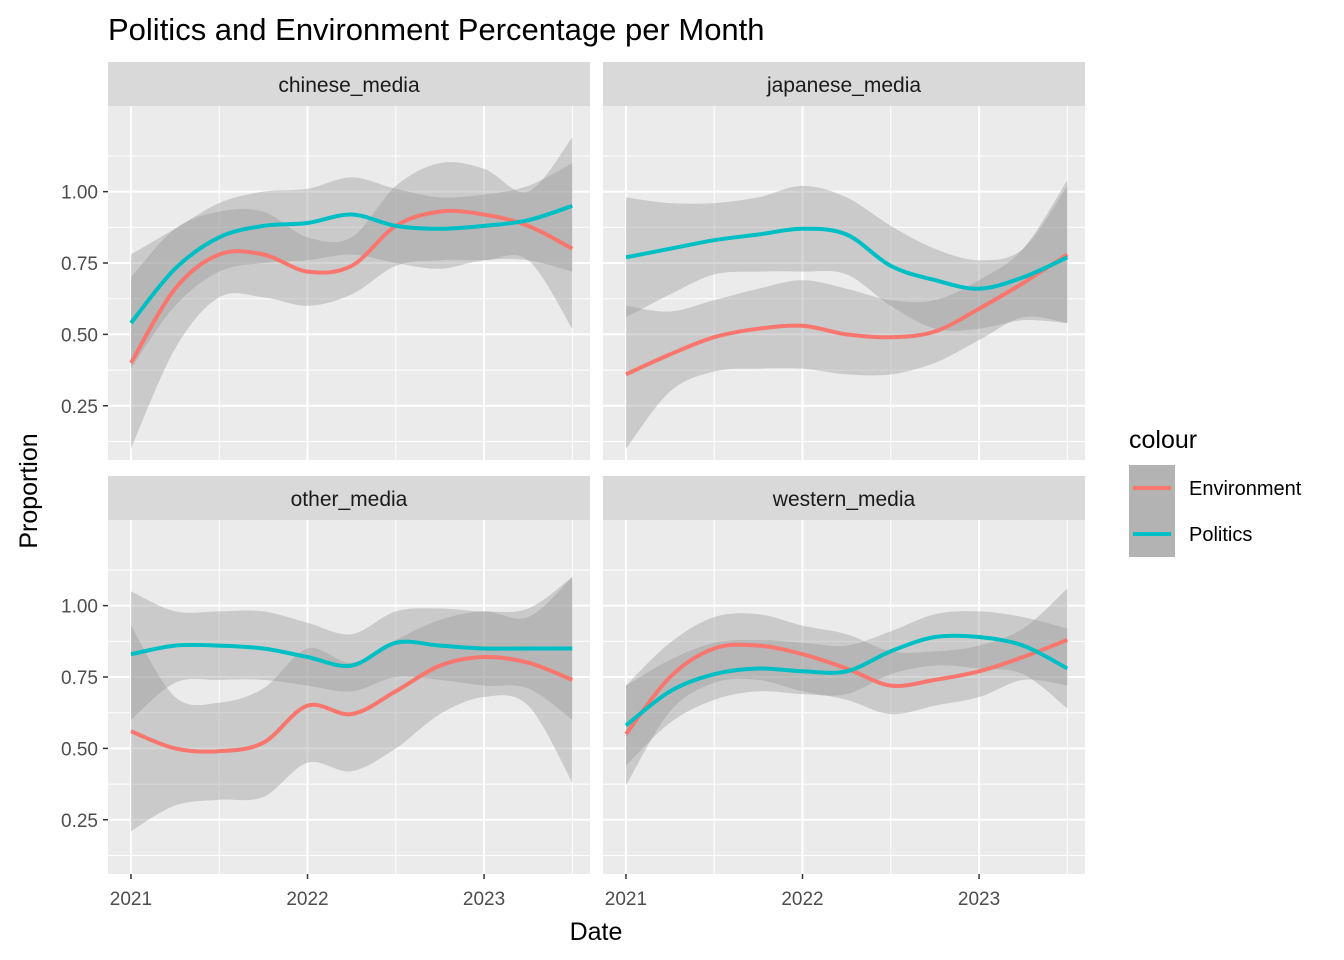  Describe the element at coordinates (29, 490) in the screenshot. I see `y-axis-title: Proportion` at that location.